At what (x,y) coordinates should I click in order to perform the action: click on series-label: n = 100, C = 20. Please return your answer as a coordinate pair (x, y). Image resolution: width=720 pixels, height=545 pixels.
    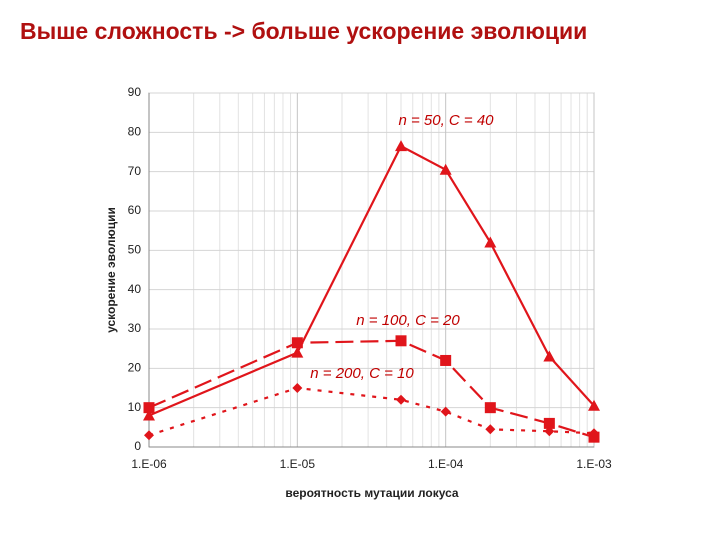
    Looking at the image, I should click on (408, 320).